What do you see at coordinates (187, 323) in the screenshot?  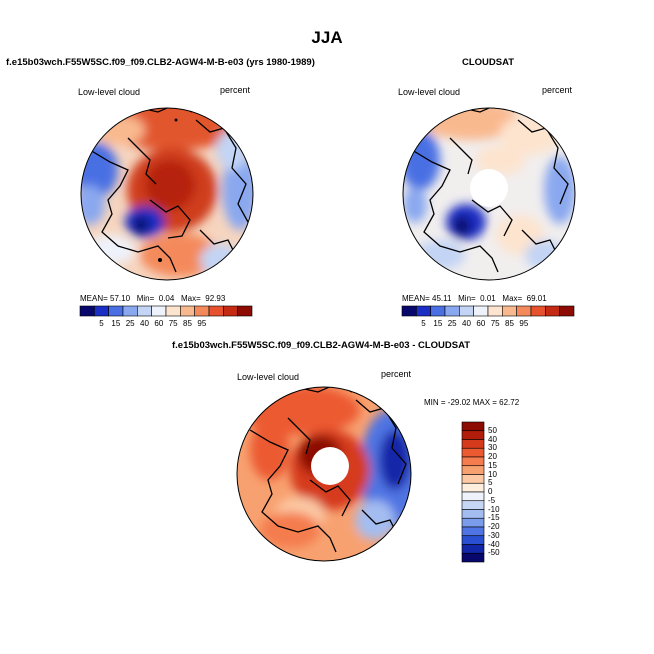 I see `model-colorbar-tick-label: 85` at bounding box center [187, 323].